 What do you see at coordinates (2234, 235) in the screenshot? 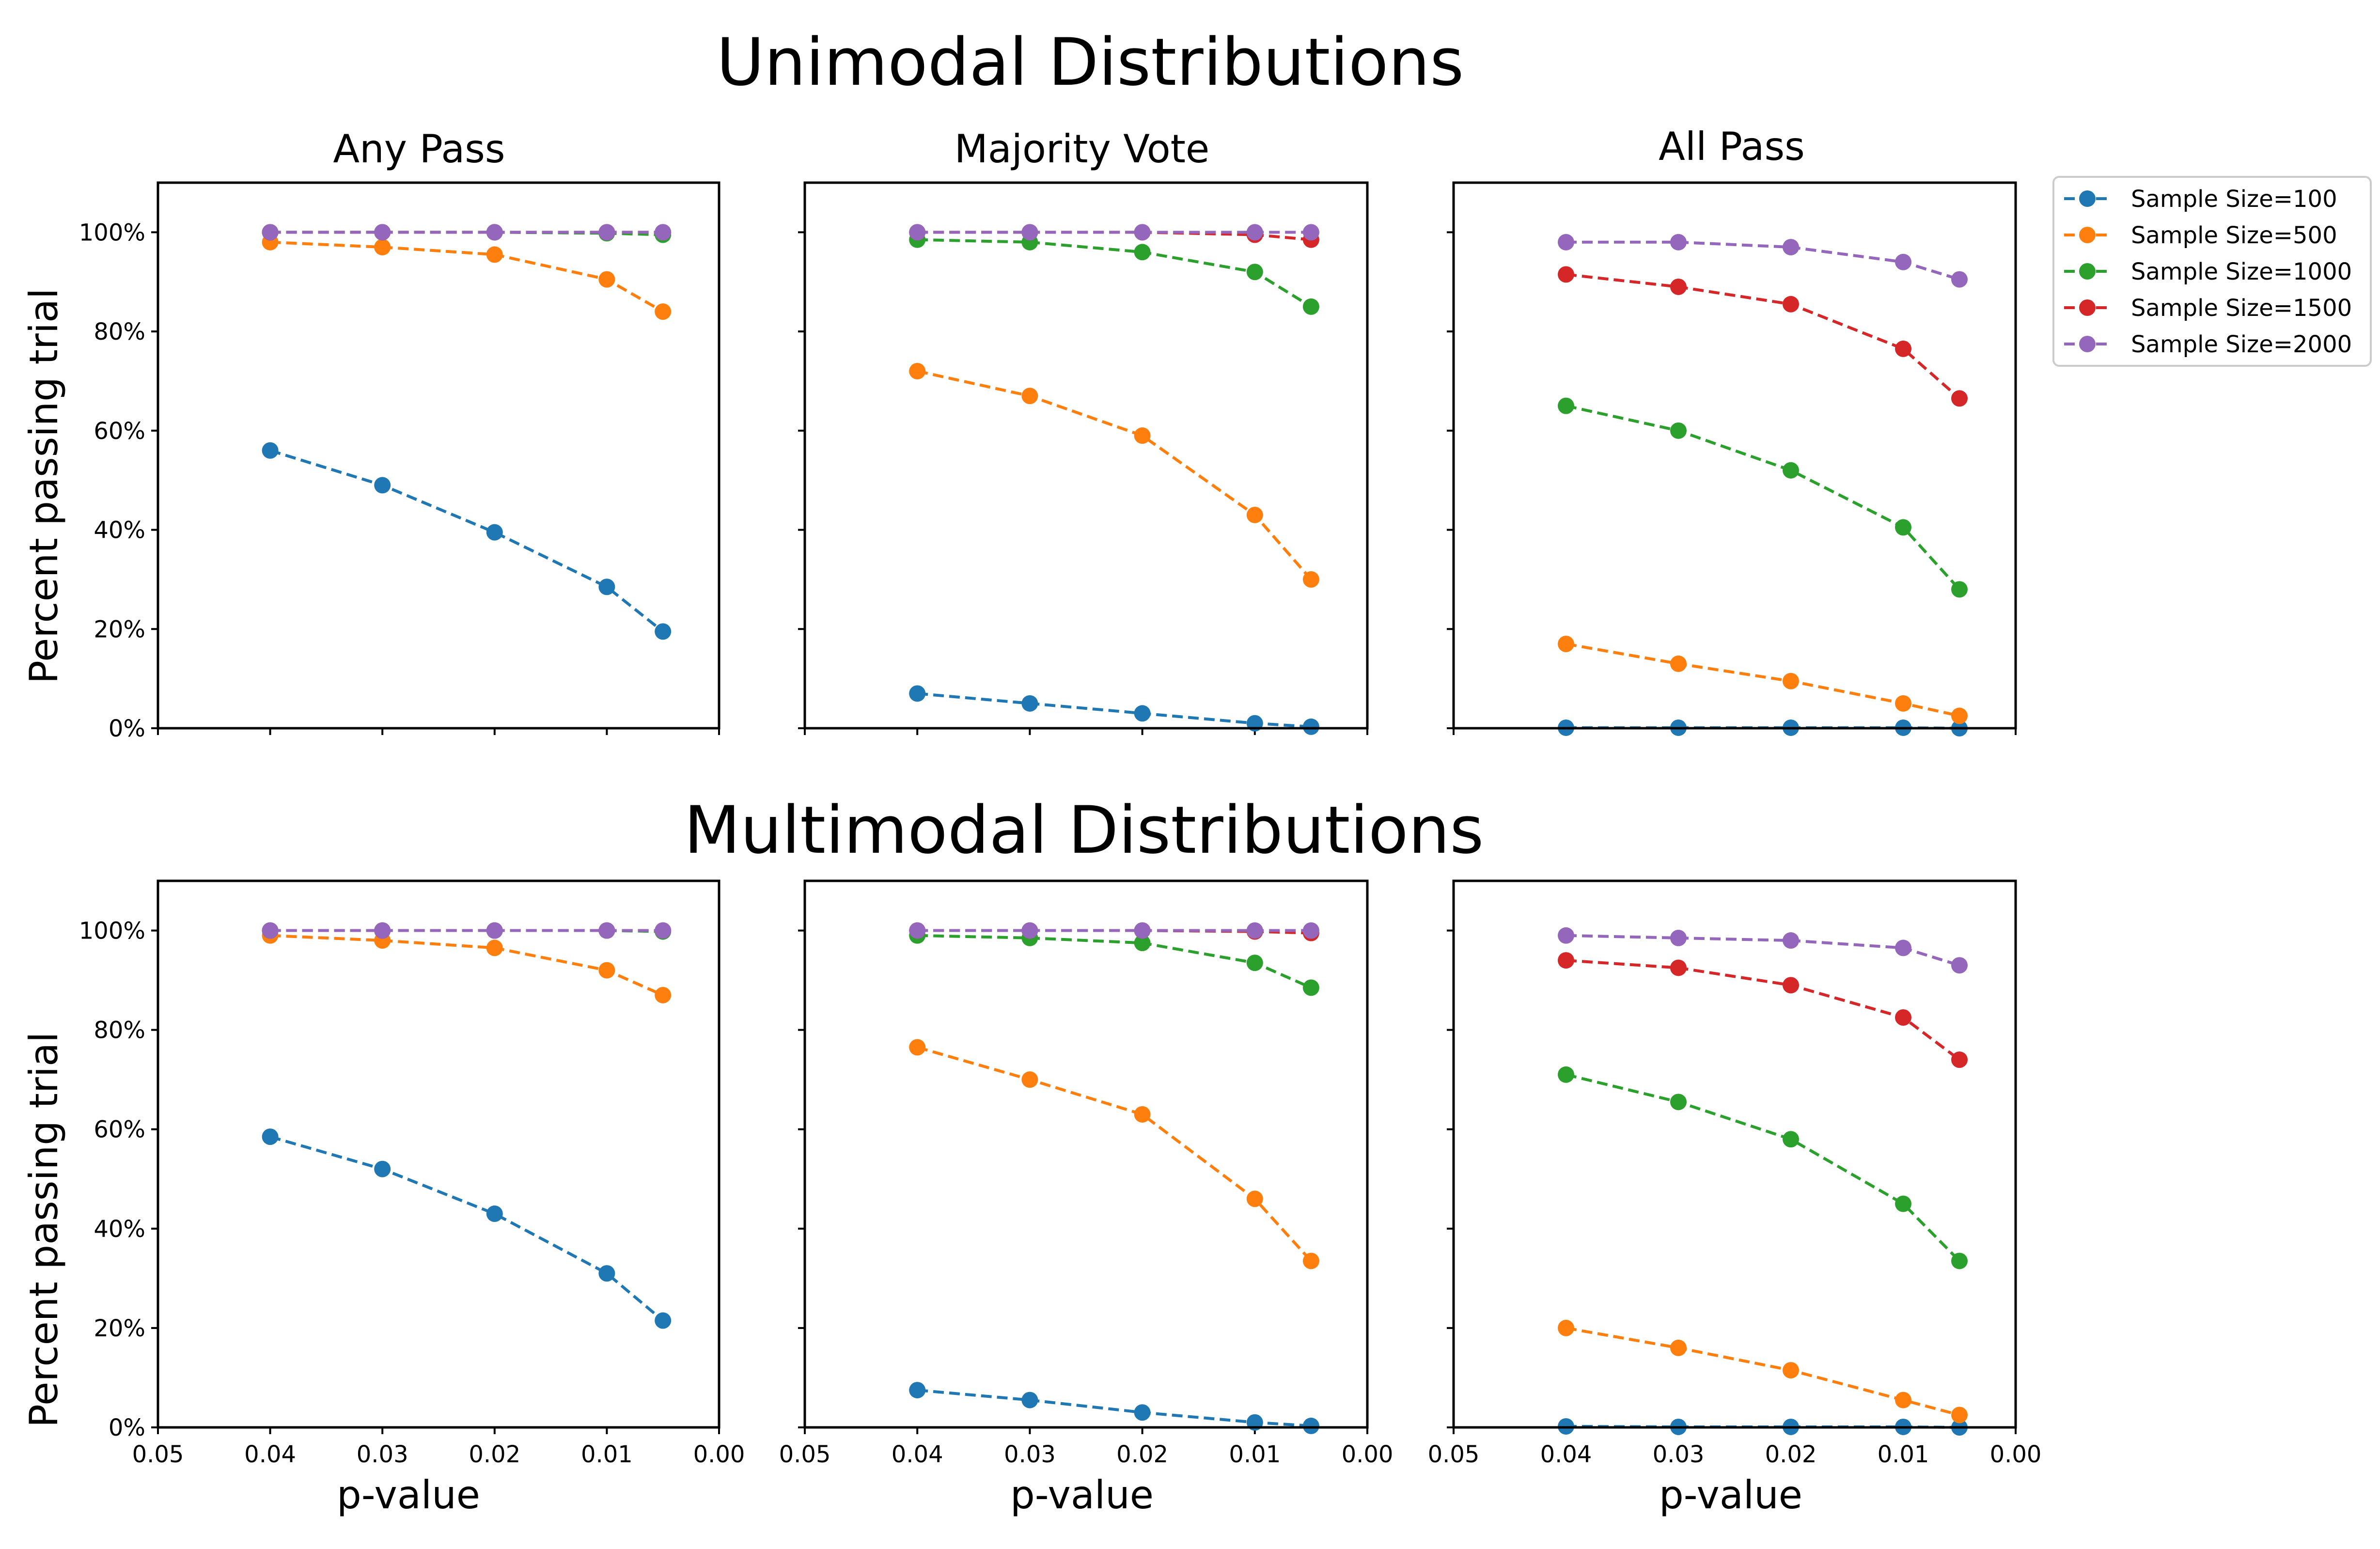
I see `legend-label: Sample Size=500` at bounding box center [2234, 235].